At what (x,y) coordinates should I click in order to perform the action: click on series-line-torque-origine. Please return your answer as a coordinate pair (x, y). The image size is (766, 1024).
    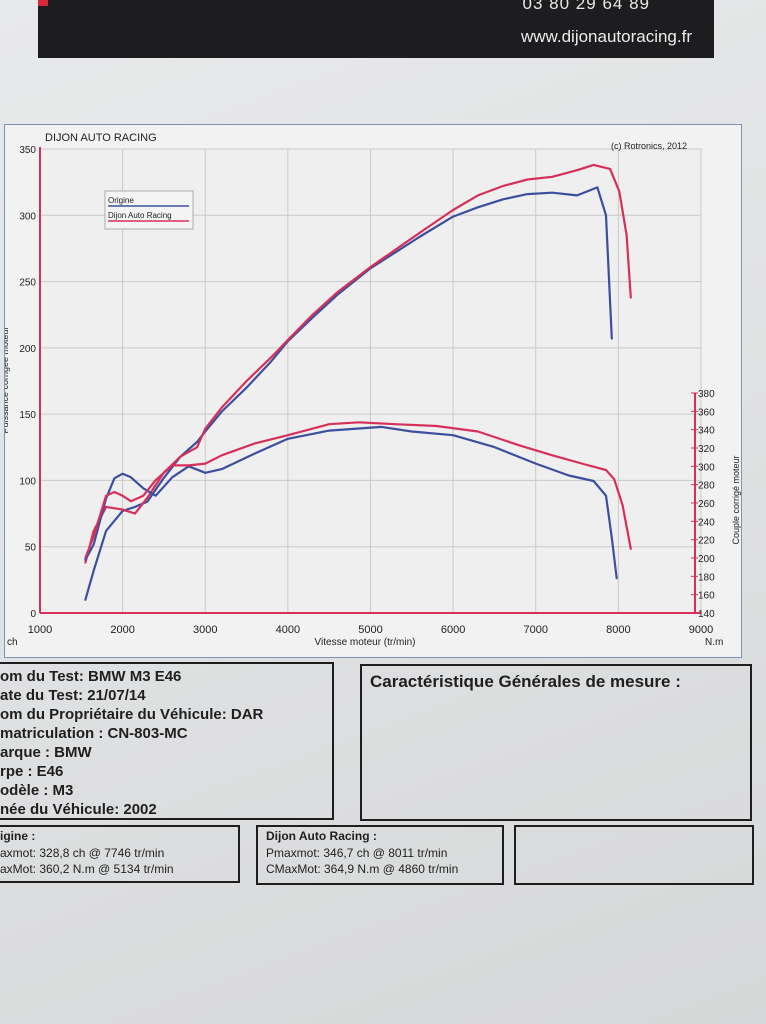
    Looking at the image, I should click on (351, 502).